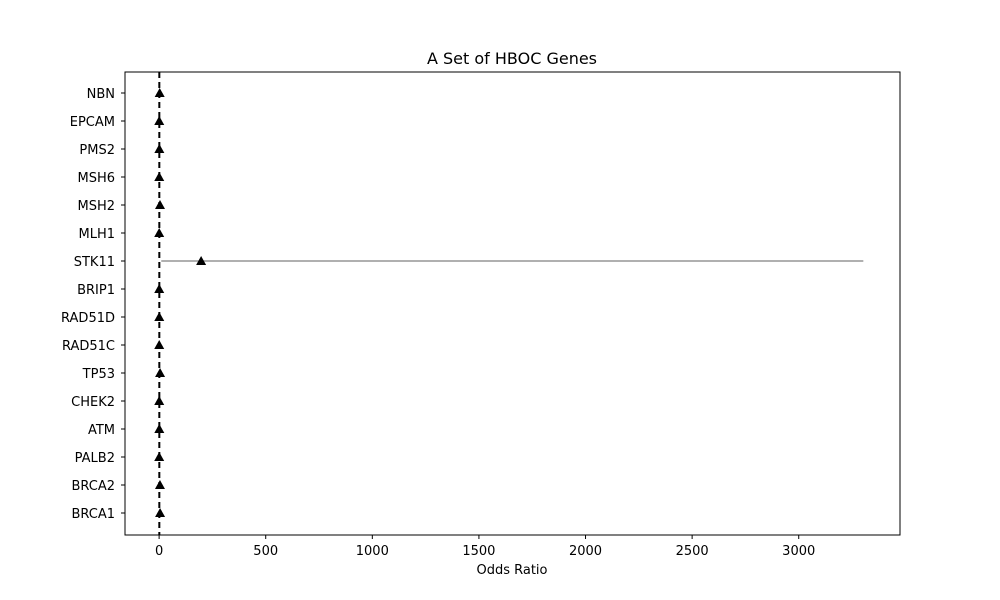 This screenshot has height=600, width=1000. What do you see at coordinates (88, 346) in the screenshot?
I see `y-tick-label: RAD51C` at bounding box center [88, 346].